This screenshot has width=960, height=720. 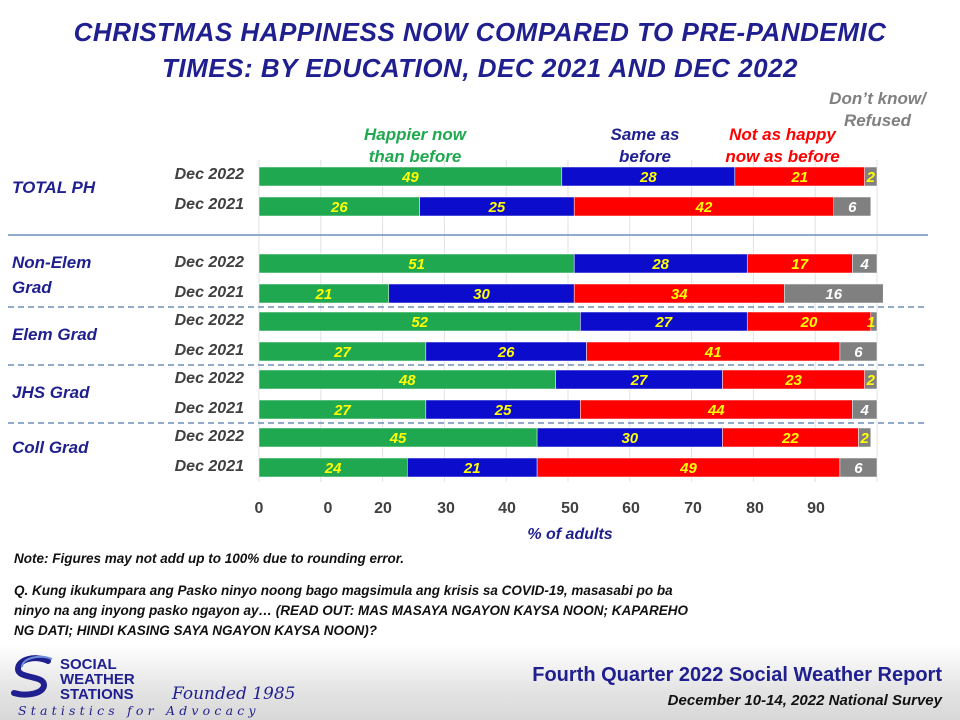 I want to click on x-tick-label: 50, so click(x=570, y=508).